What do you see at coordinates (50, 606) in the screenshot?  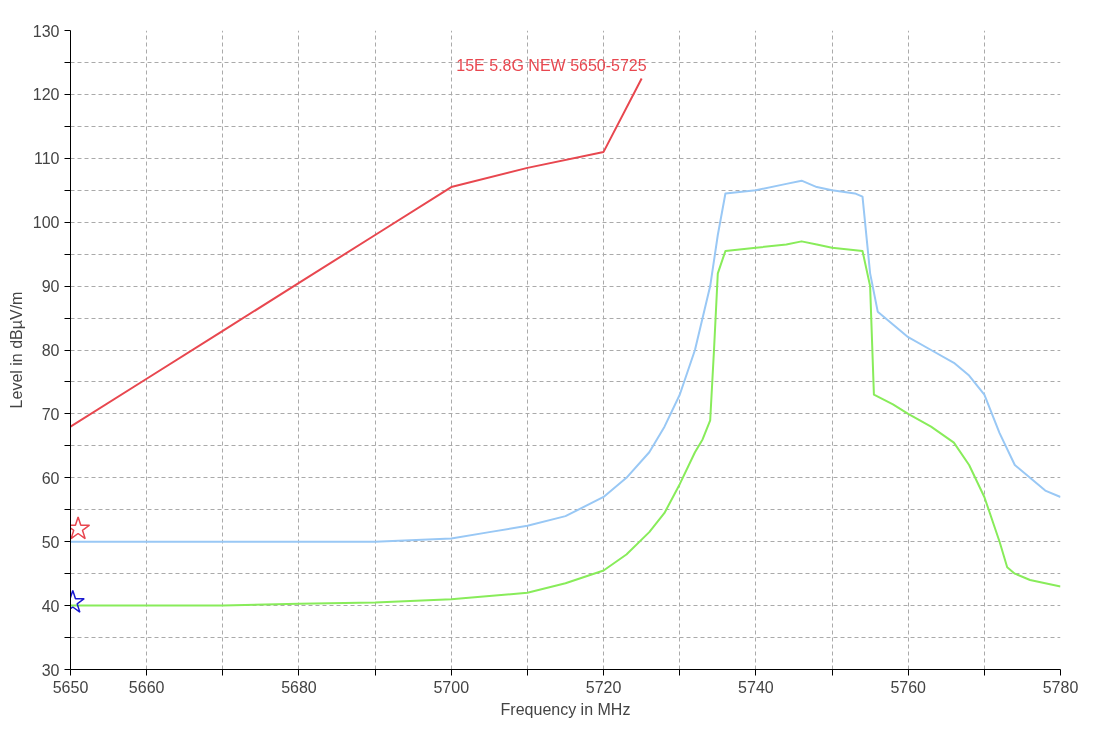 I see `y-tick-label: 40` at bounding box center [50, 606].